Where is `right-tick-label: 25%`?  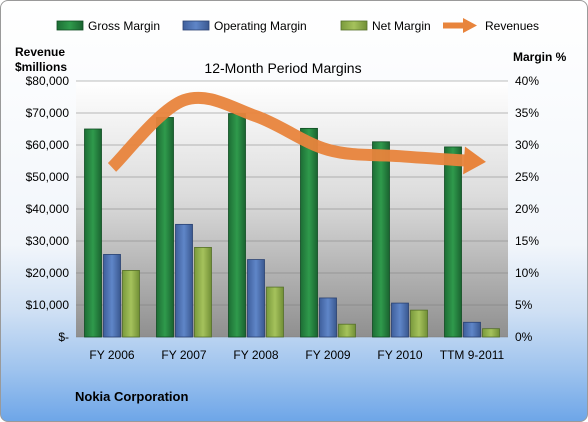
right-tick-label: 25% is located at coordinates (527, 177).